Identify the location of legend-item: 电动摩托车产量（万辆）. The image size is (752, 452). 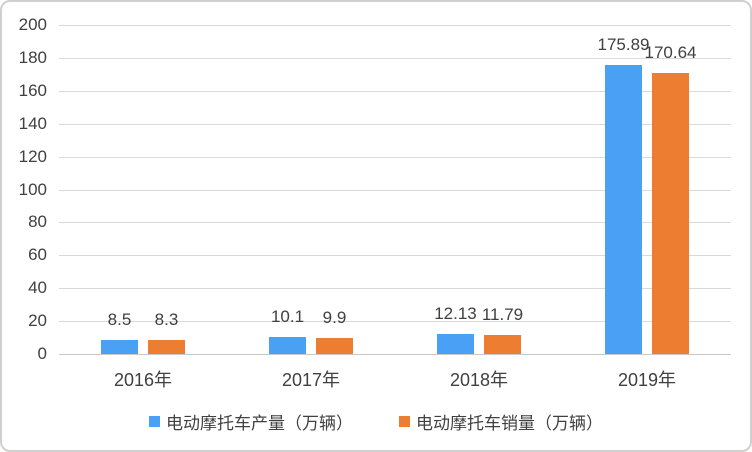
(251, 421).